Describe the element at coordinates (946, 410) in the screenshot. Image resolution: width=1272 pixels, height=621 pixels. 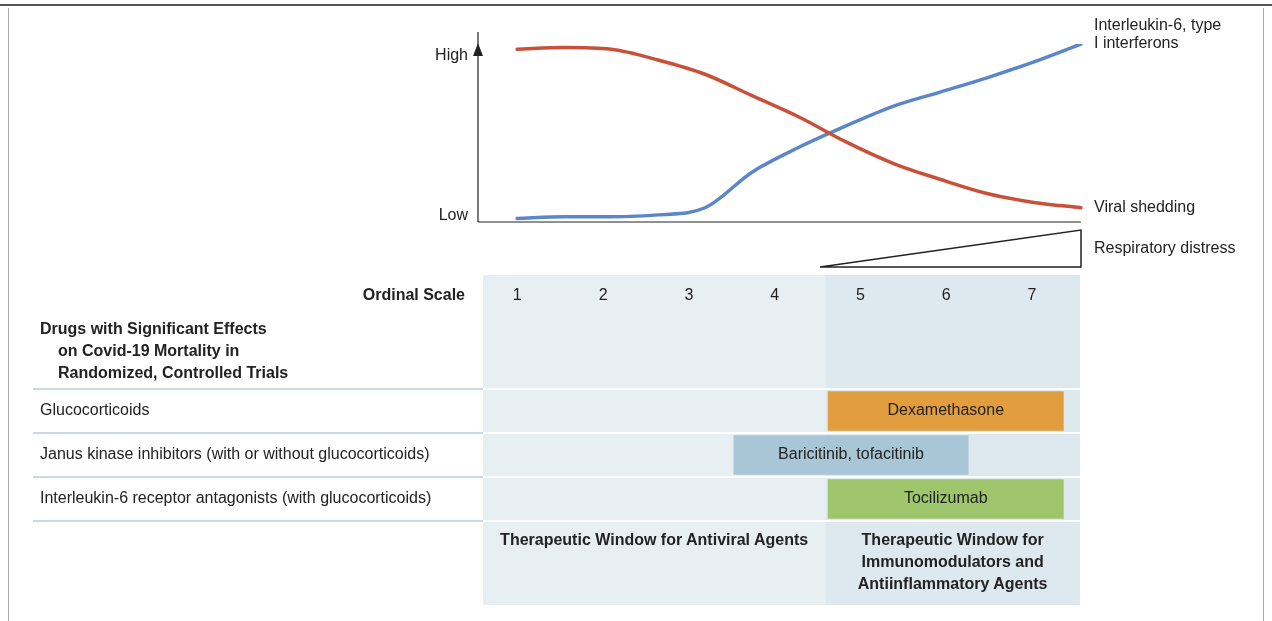
I see `data-label: Dexamethasone` at that location.